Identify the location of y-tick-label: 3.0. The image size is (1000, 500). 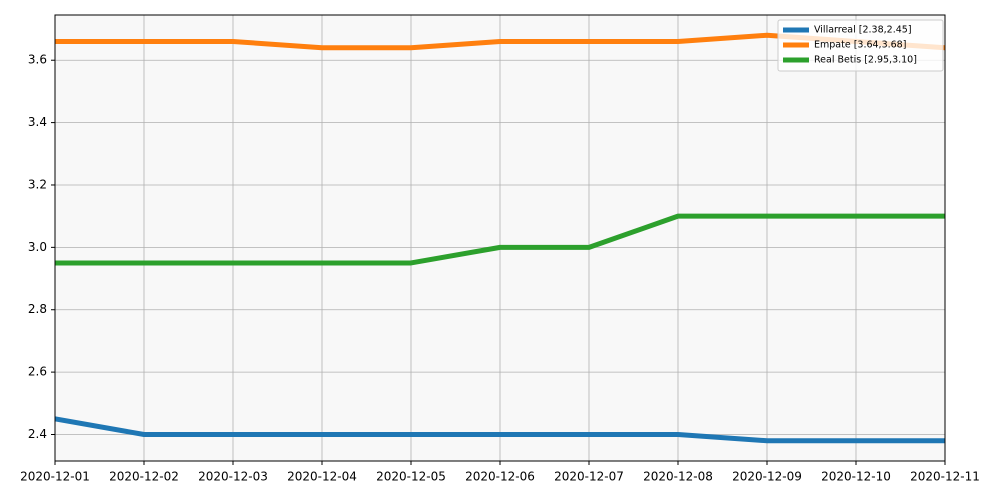
(37, 247).